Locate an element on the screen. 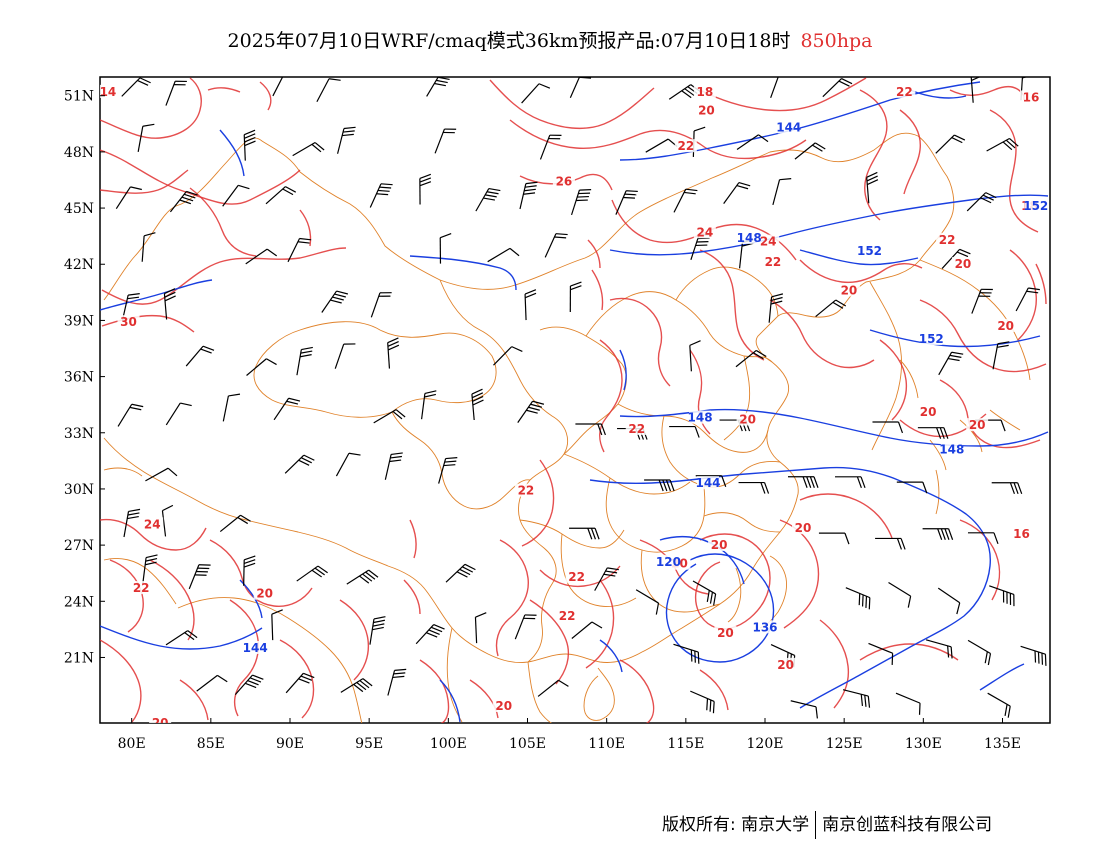 This screenshot has width=1100, height=850. height-label: 144 is located at coordinates (788, 127).